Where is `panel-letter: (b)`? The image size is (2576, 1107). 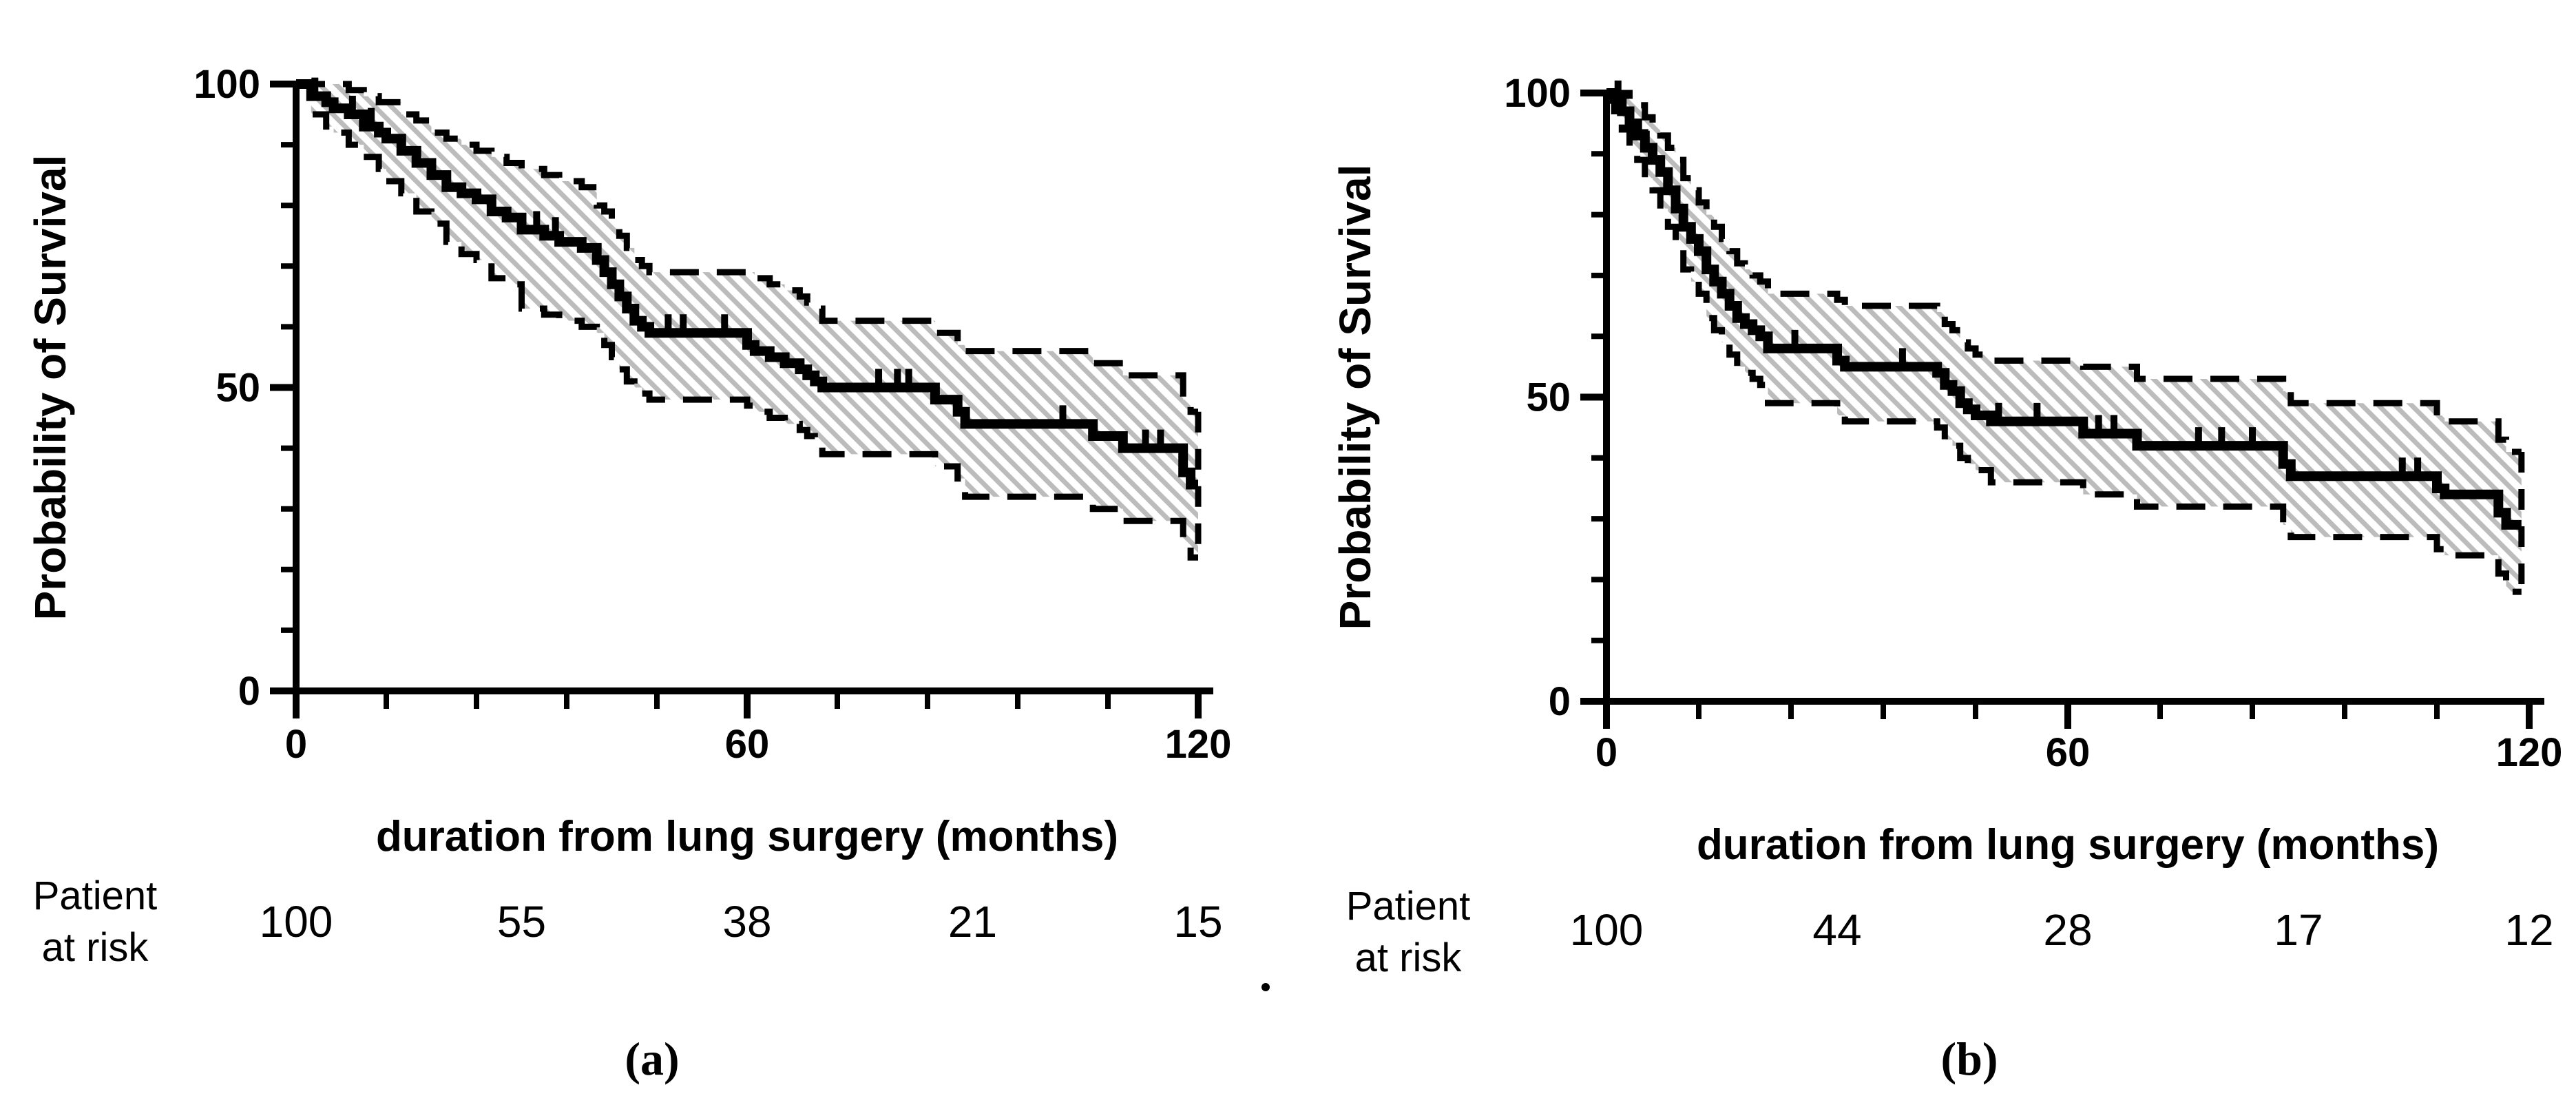
panel-letter: (b) is located at coordinates (1969, 1059).